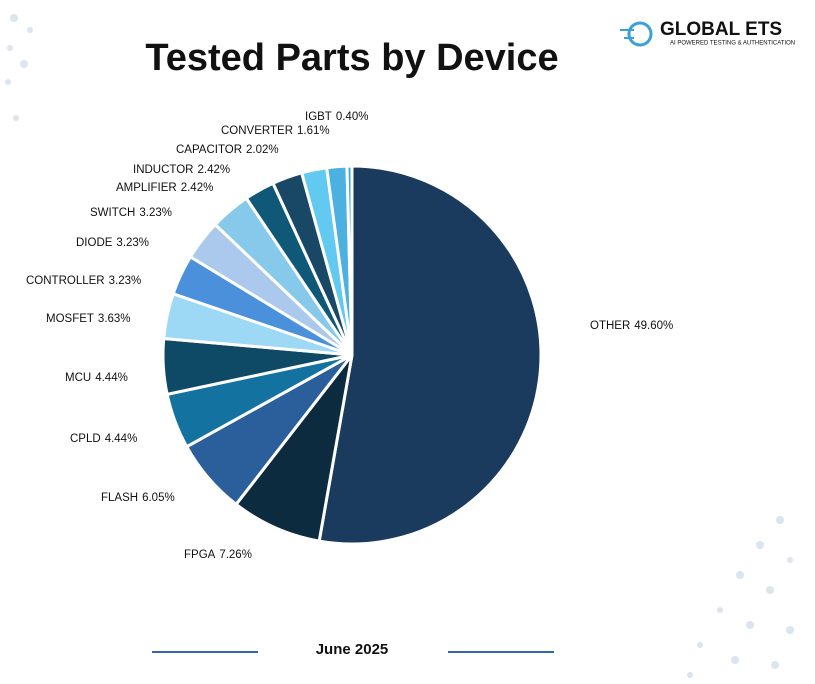  I want to click on logo-name: GLOBAL ETS, so click(721, 29).